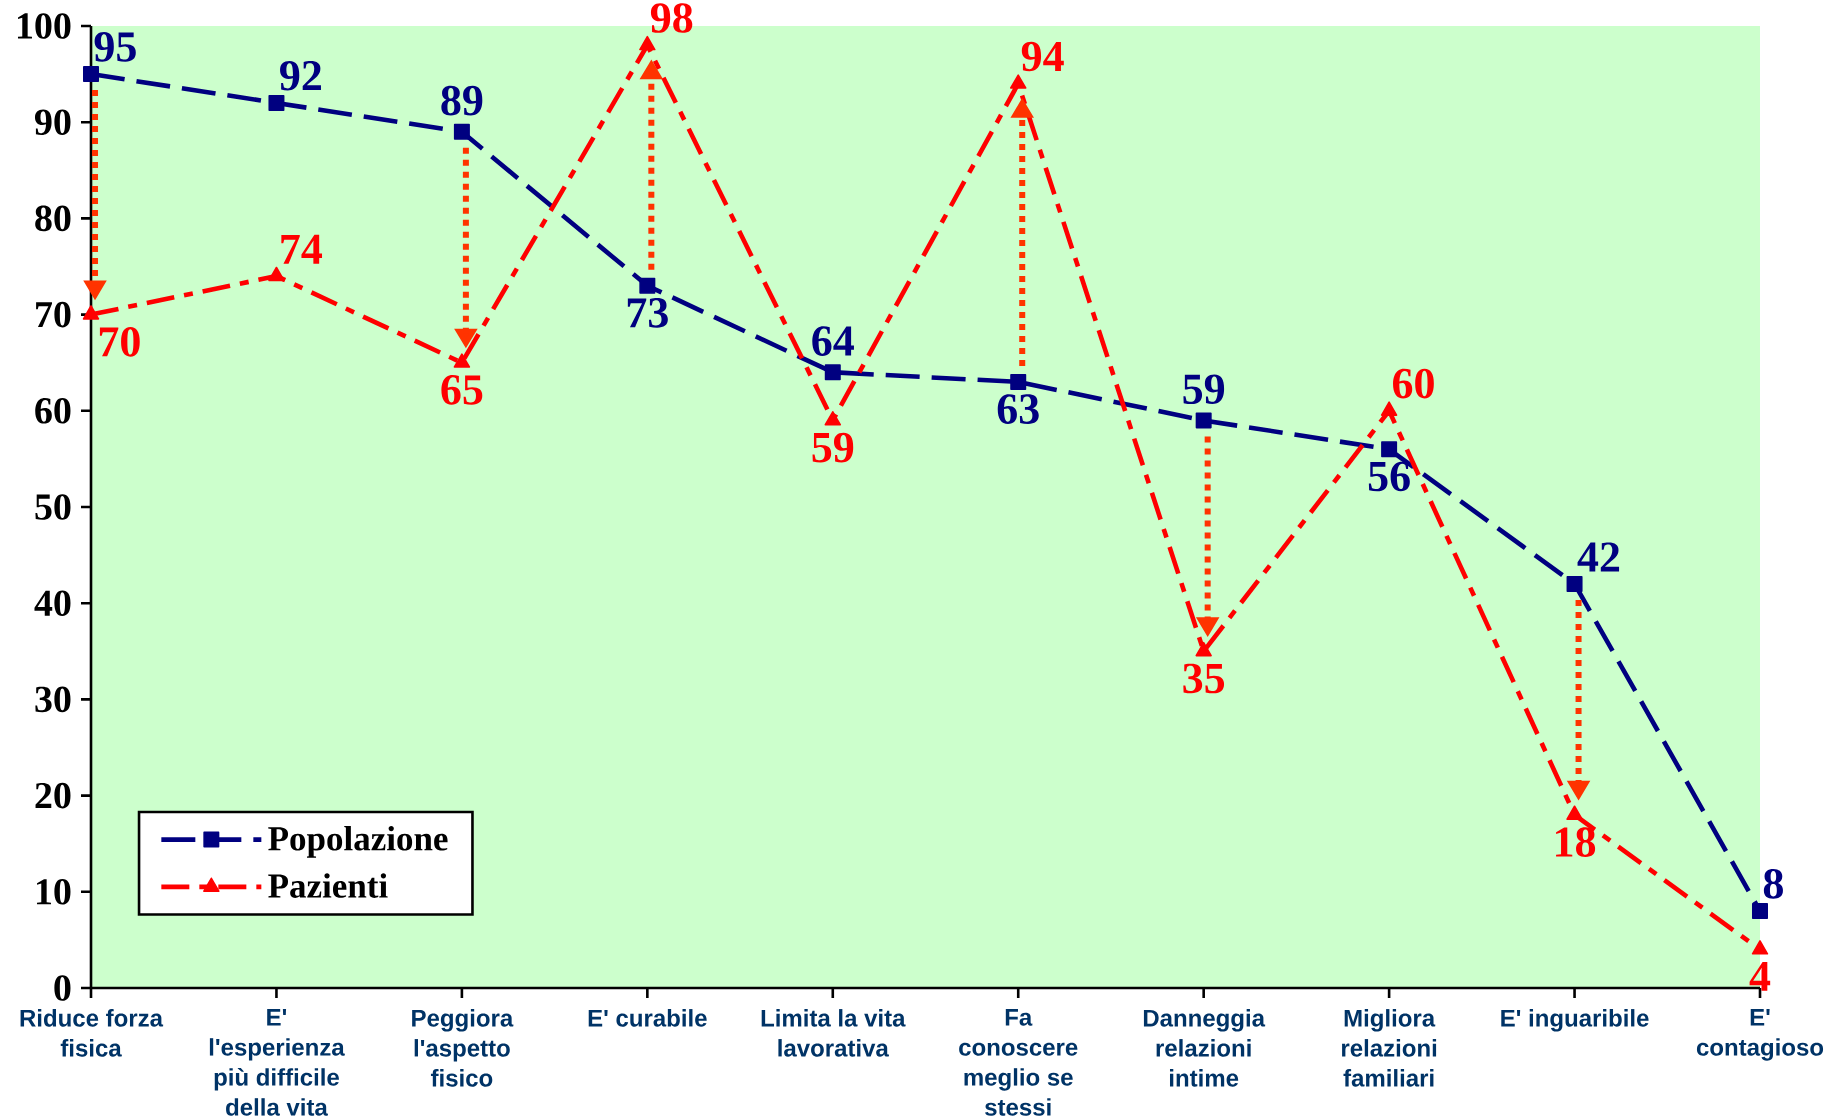 This screenshot has width=1837, height=1118. I want to click on x-tick-label: Peggiora l'aspetto fisico, so click(463, 1048).